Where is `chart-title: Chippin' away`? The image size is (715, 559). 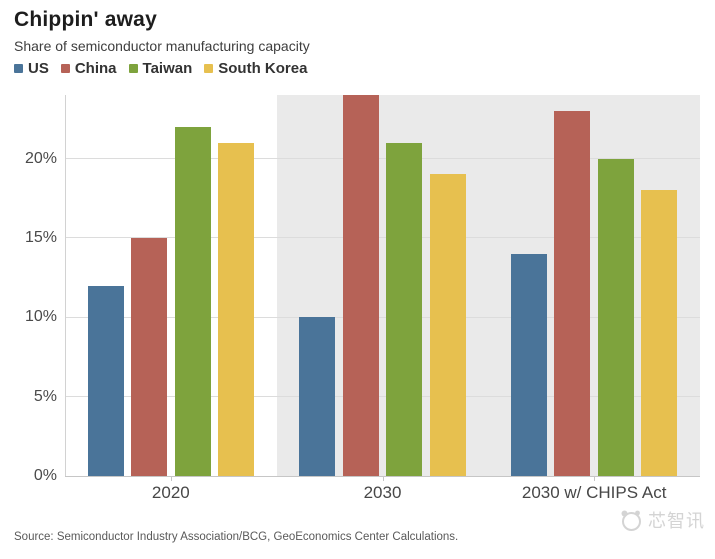 chart-title: Chippin' away is located at coordinates (85, 19).